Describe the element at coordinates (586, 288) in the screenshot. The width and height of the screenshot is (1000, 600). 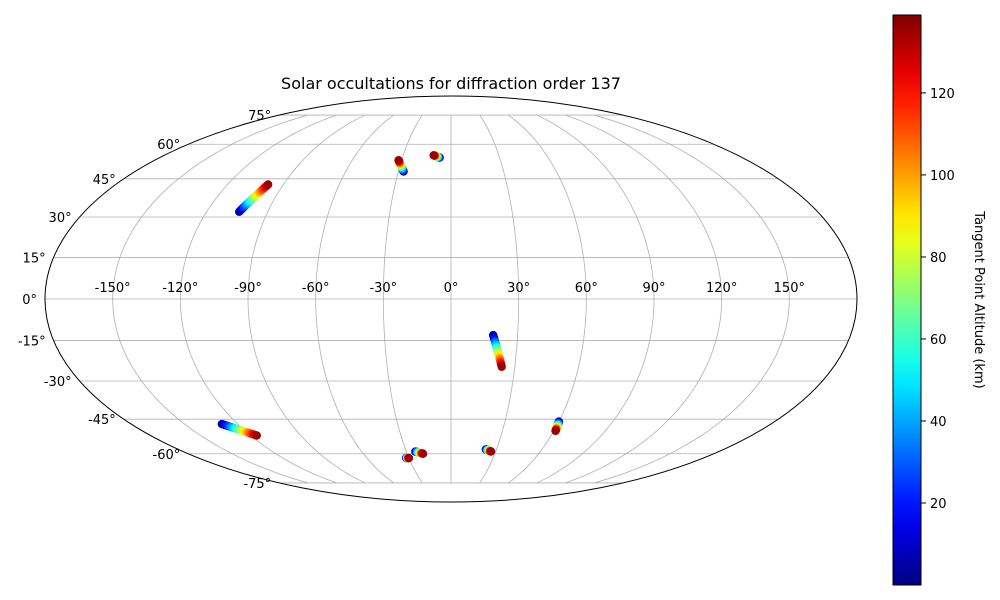
I see `longitude-tick-label: 60°` at that location.